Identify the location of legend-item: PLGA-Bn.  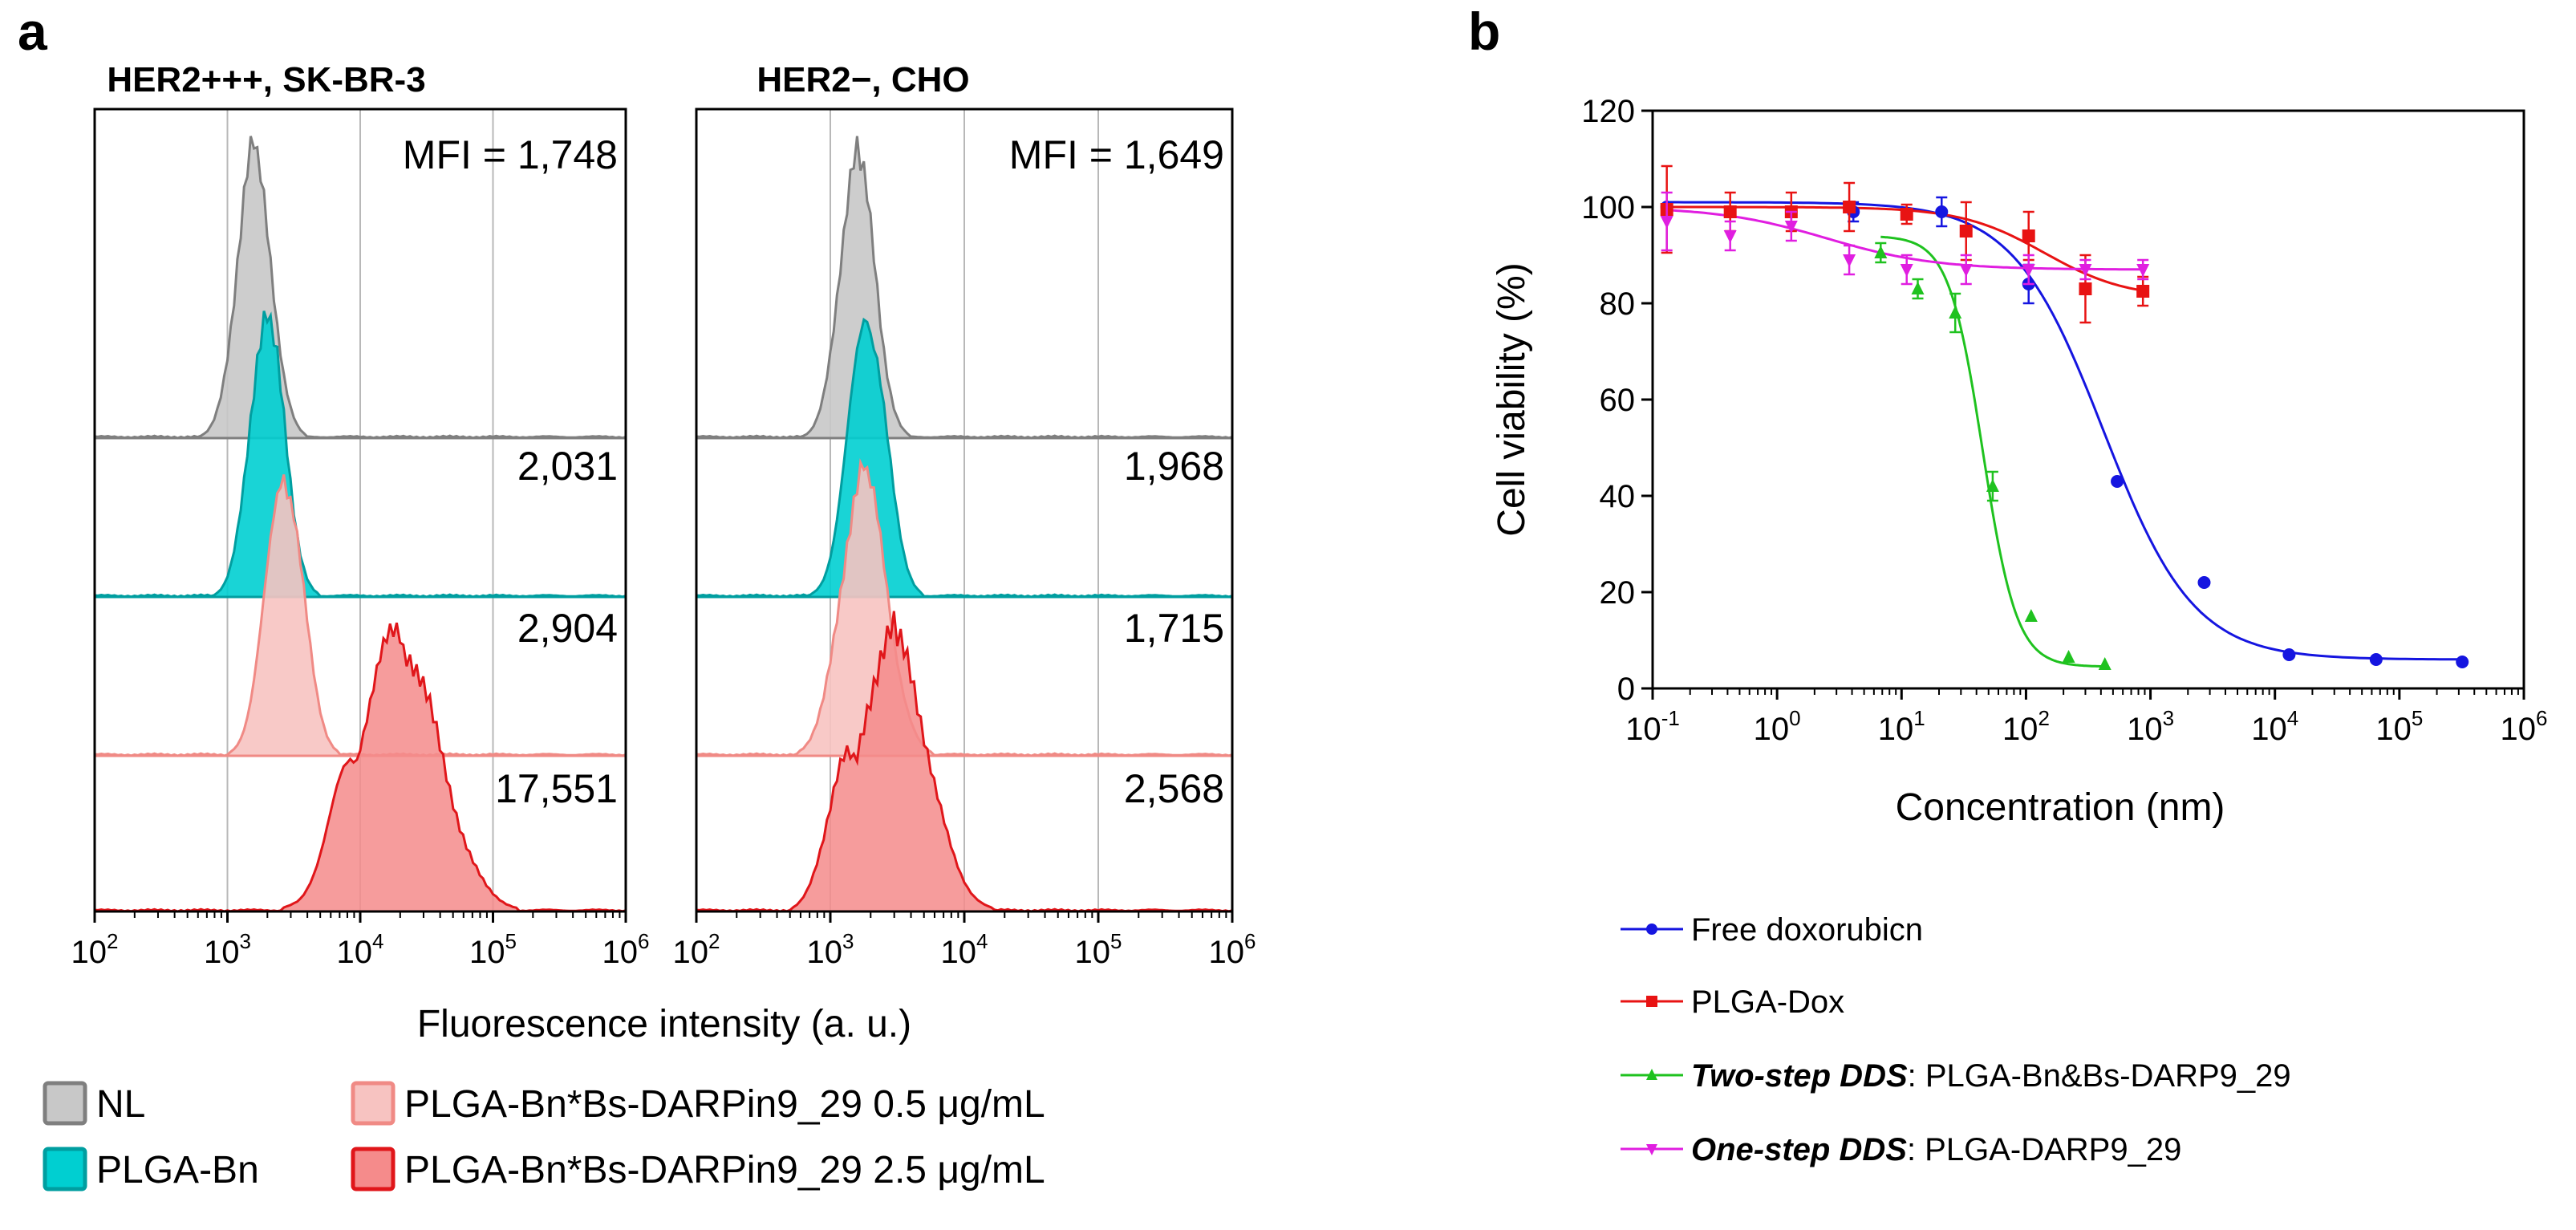
(151, 1169).